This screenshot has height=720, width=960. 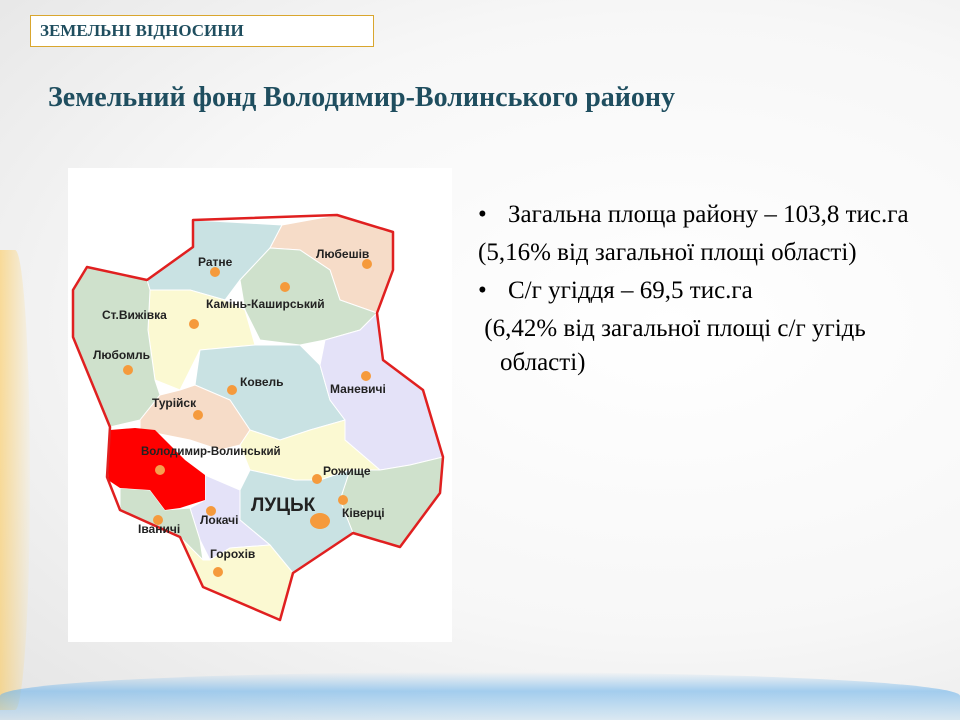 What do you see at coordinates (262, 382) in the screenshot?
I see `label-kovel: Ковель` at bounding box center [262, 382].